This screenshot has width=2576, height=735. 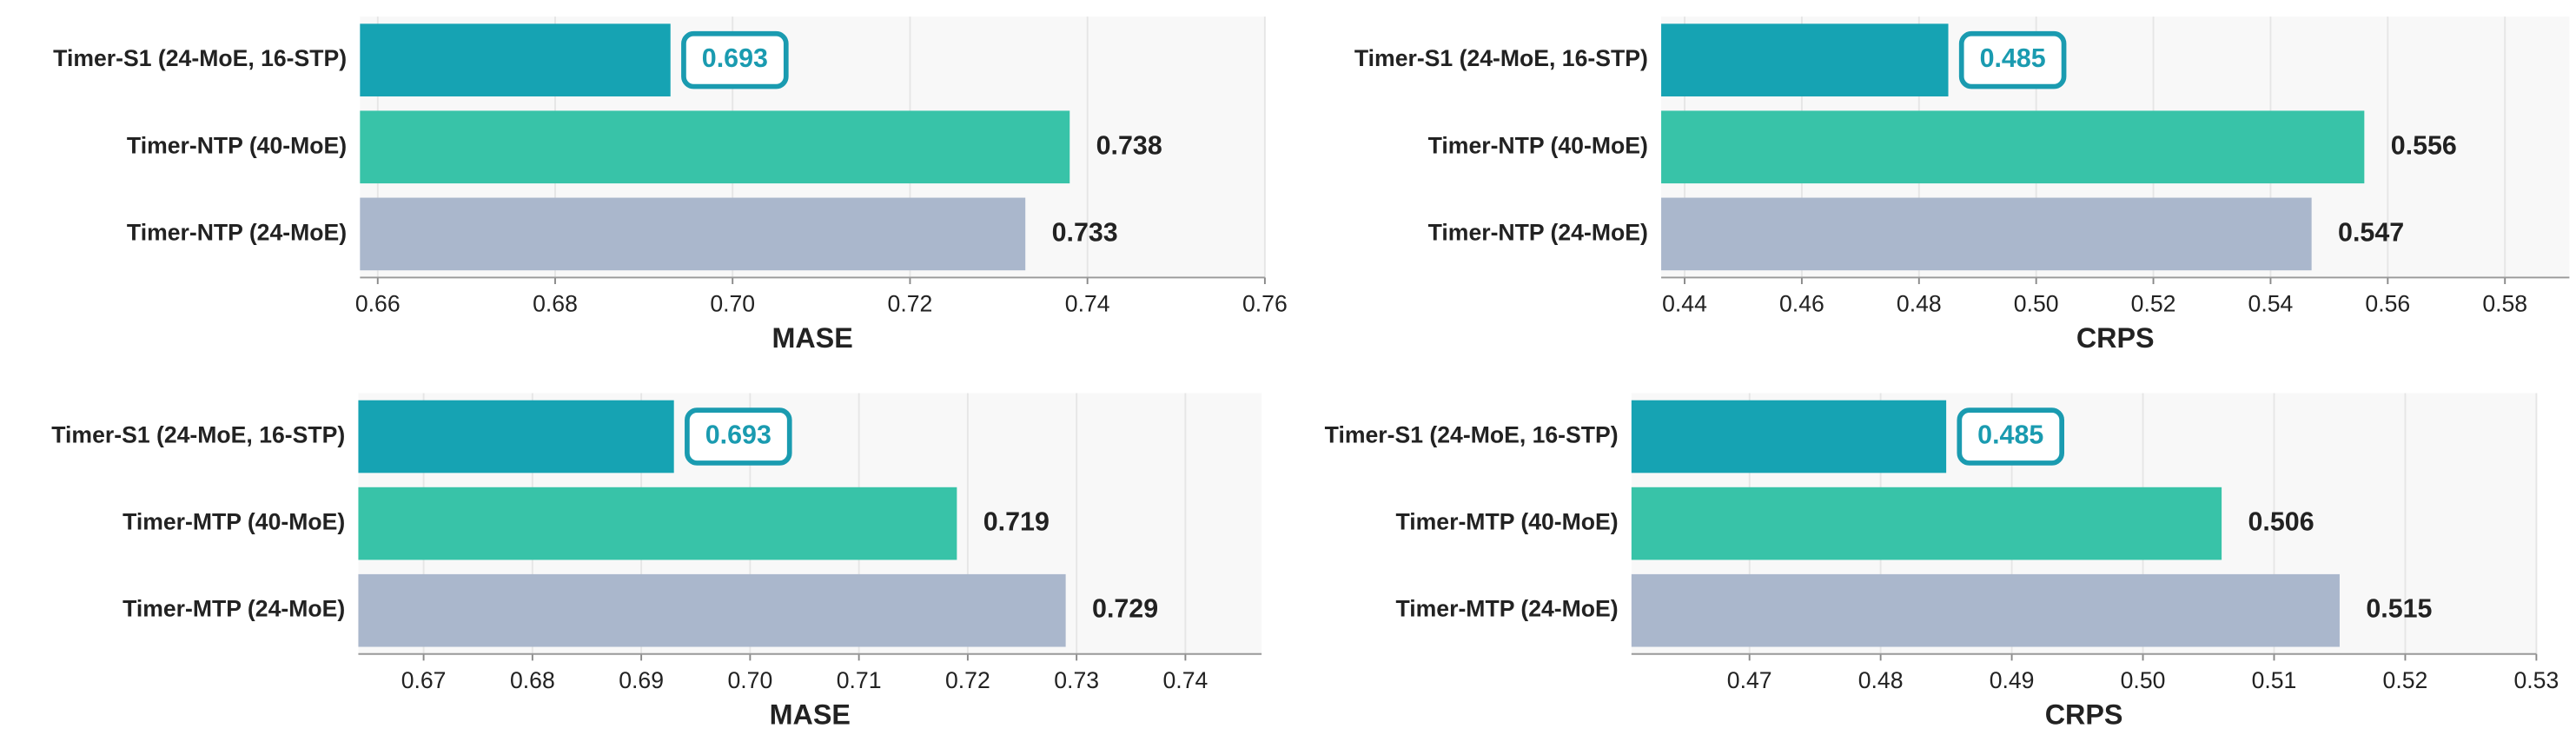 I want to click on x-tick-label: 0.53, so click(x=2536, y=680).